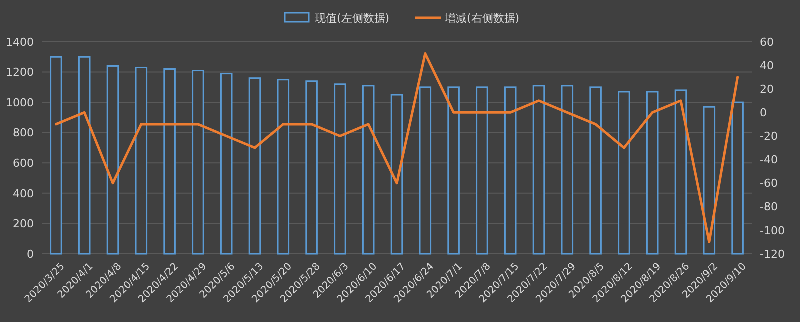  Describe the element at coordinates (30, 254) in the screenshot. I see `y-tick-label: 0` at that location.